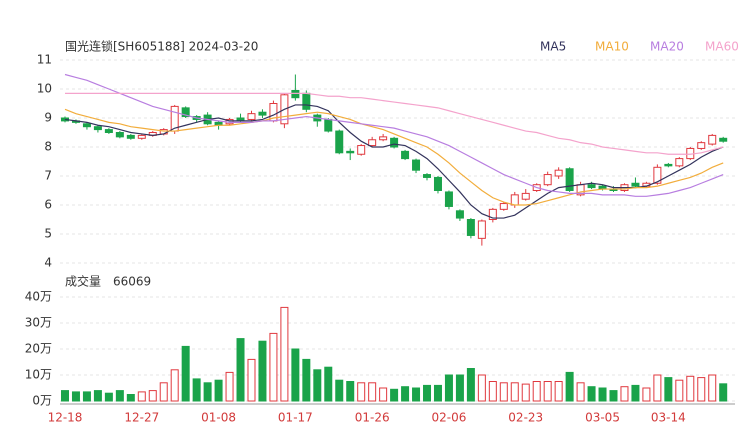 This screenshot has height=440, width=740. I want to click on legend-label: MA5, so click(553, 47).